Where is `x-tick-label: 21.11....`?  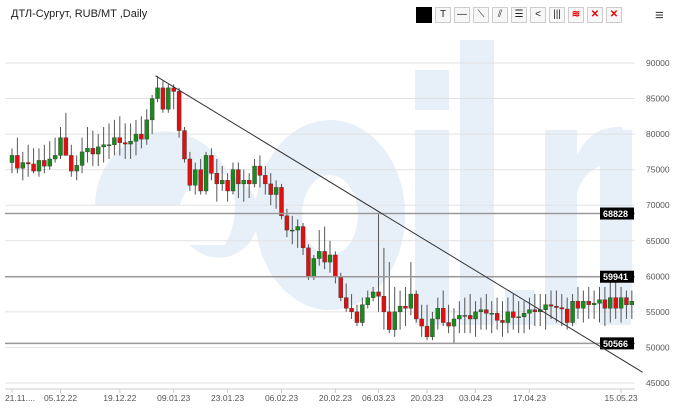 x-tick-label: 21.11.... is located at coordinates (20, 398).